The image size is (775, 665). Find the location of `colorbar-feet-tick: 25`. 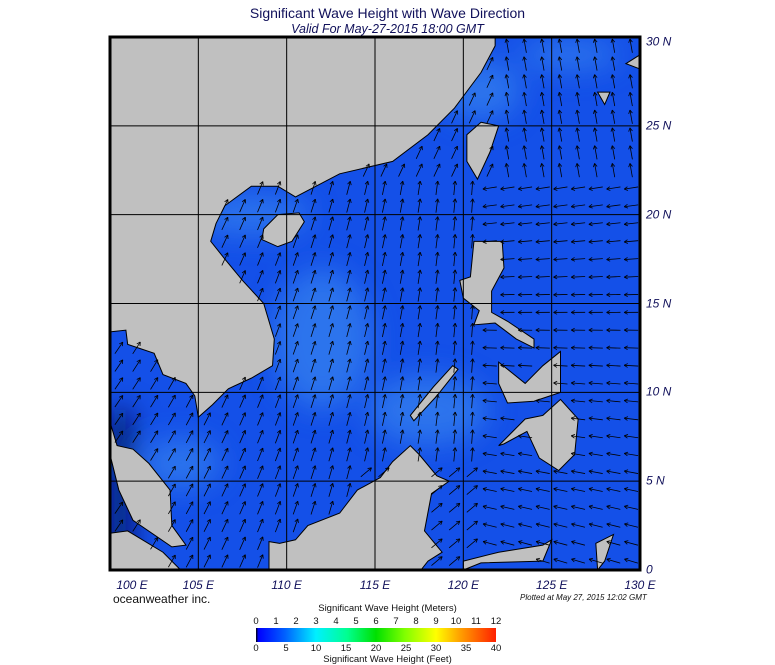

colorbar-feet-tick: 25 is located at coordinates (406, 648).